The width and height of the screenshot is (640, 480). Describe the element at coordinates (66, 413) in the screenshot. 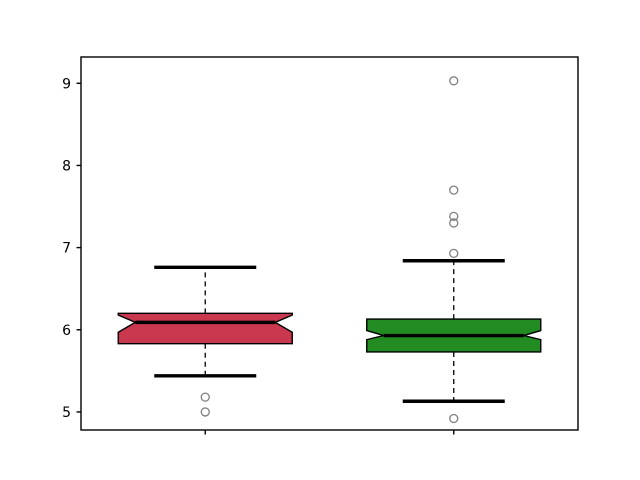

I see `y-axis-tick-label: 5` at that location.